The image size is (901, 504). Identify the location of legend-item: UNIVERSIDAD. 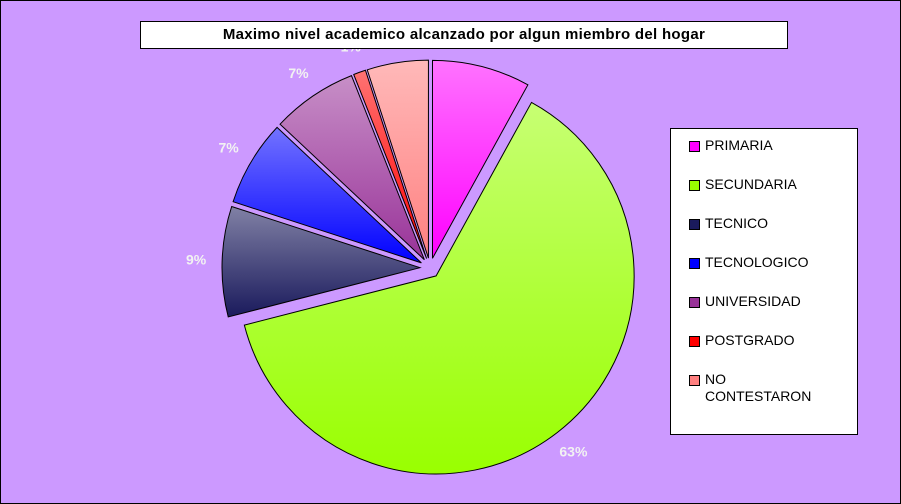
(773, 301).